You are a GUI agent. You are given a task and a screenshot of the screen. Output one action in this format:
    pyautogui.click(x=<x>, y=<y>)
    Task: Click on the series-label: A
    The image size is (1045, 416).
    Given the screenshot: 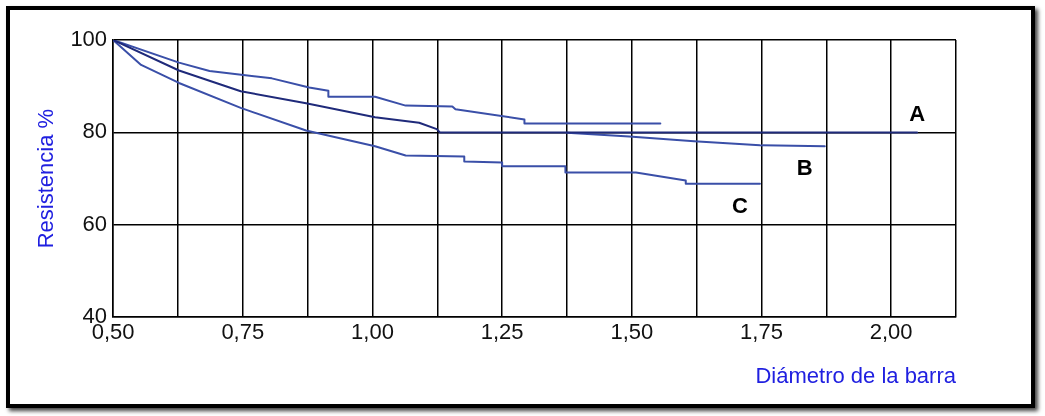 What is the action you would take?
    pyautogui.click(x=917, y=114)
    